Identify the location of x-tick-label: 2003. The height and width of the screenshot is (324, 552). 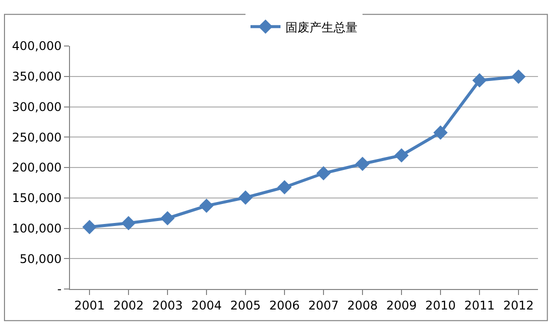
(167, 305).